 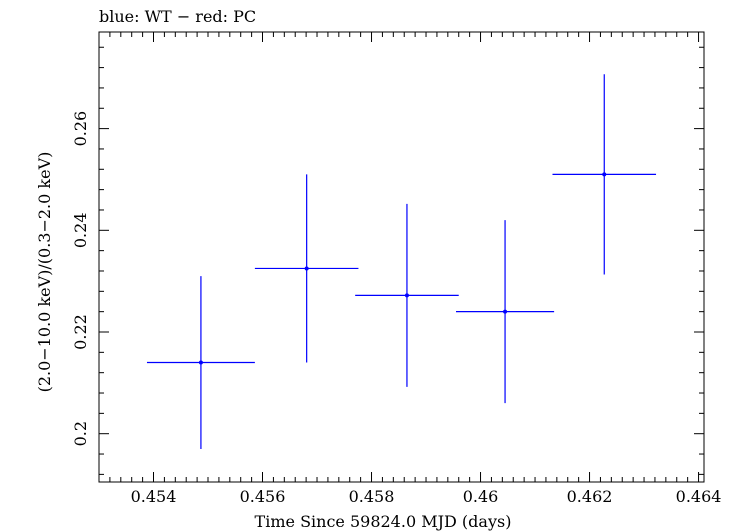 What do you see at coordinates (177, 16) in the screenshot?
I see `chart-title: blue: WT − red: PC` at bounding box center [177, 16].